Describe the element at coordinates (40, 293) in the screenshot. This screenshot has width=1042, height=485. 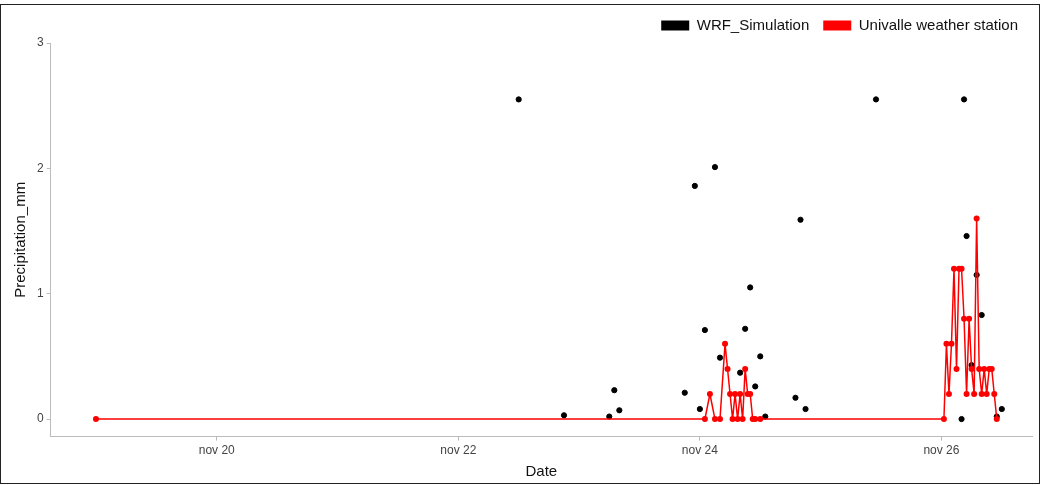
I see `y-tick-label: 1` at that location.